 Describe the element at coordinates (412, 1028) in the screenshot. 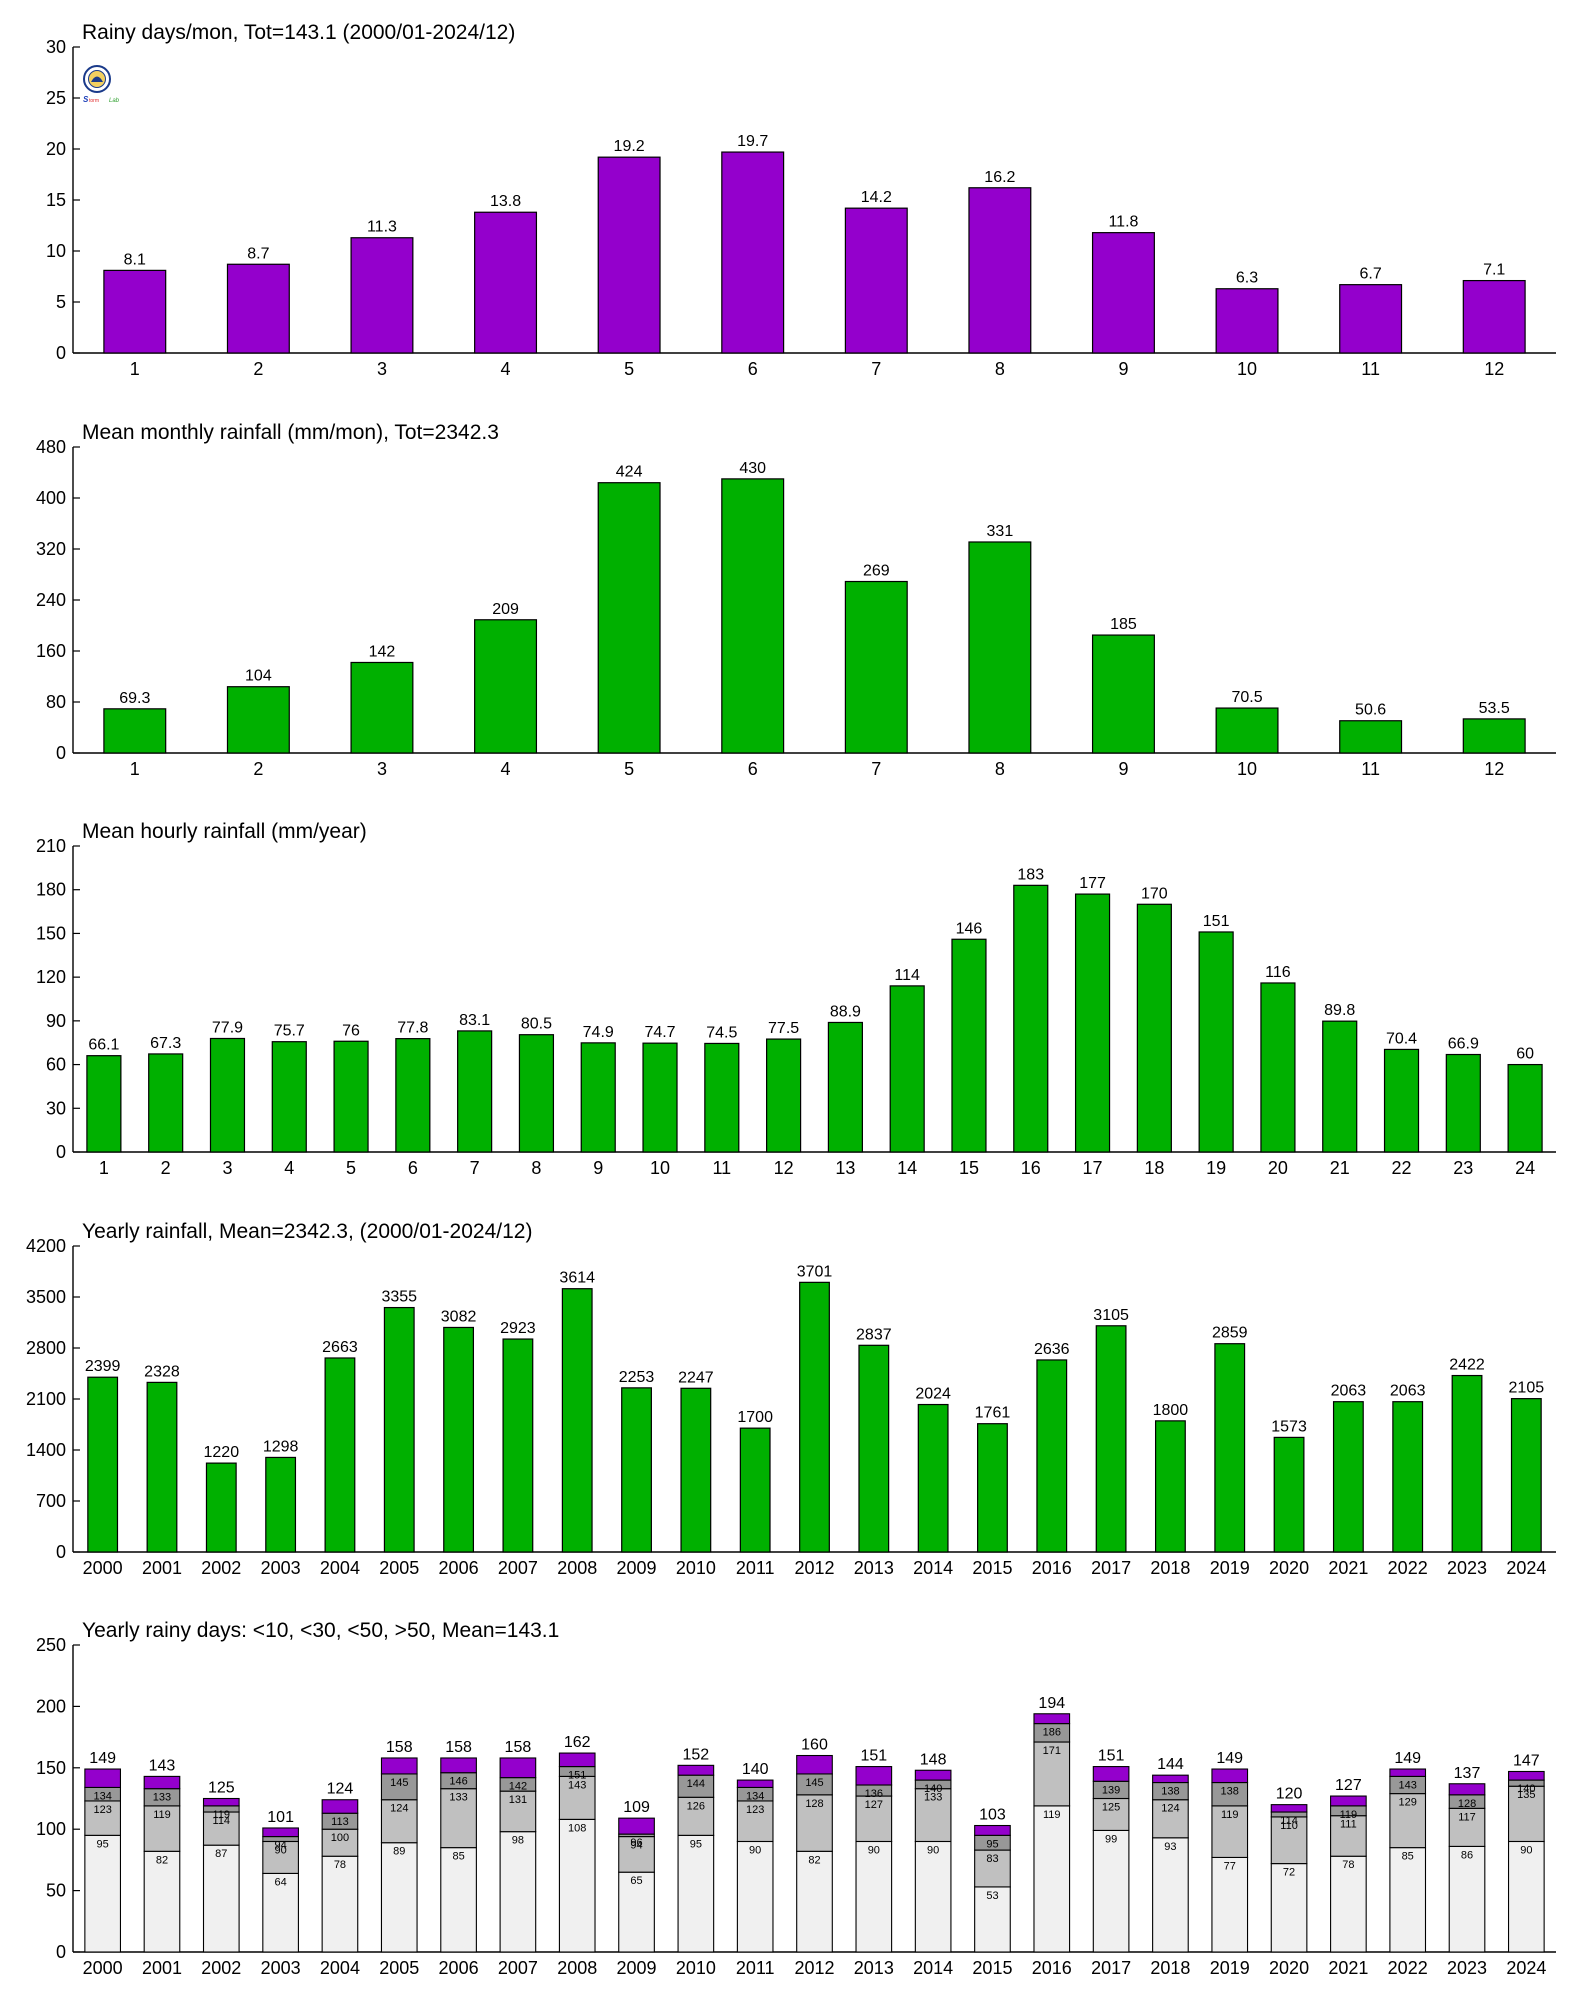

I see `bar-value-label: 77.8` at that location.